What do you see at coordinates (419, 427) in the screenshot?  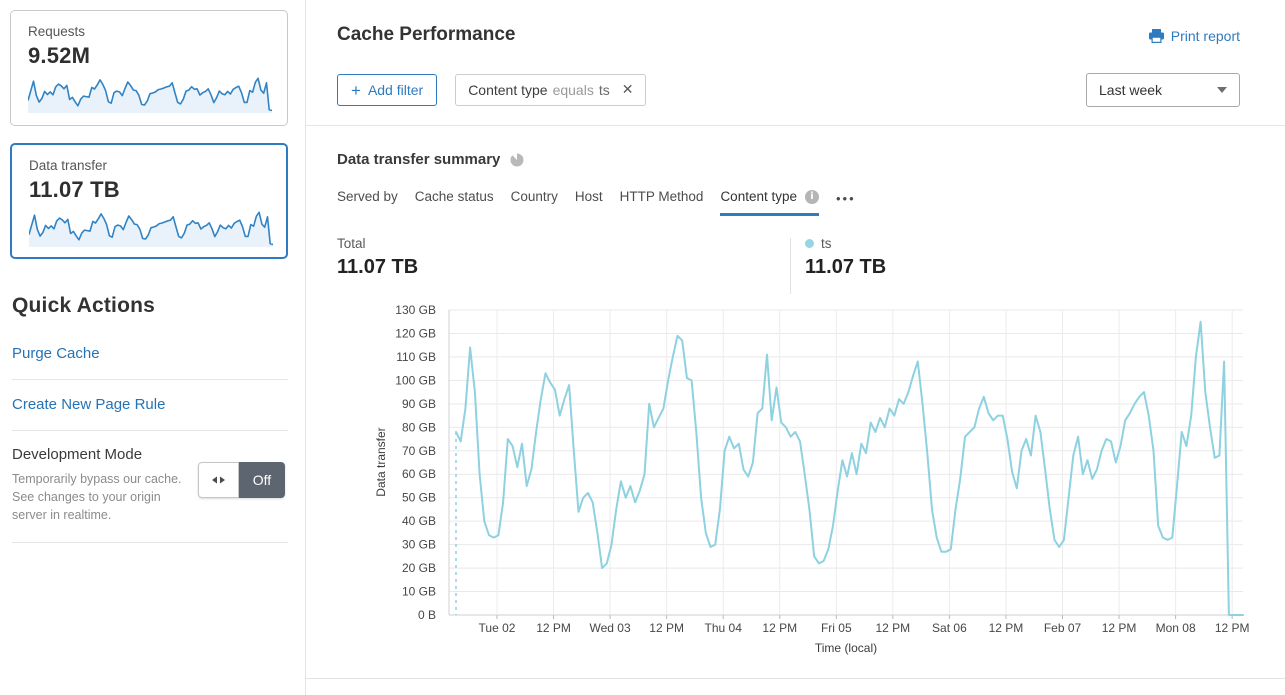 I see `svg-text: 80 GB` at bounding box center [419, 427].